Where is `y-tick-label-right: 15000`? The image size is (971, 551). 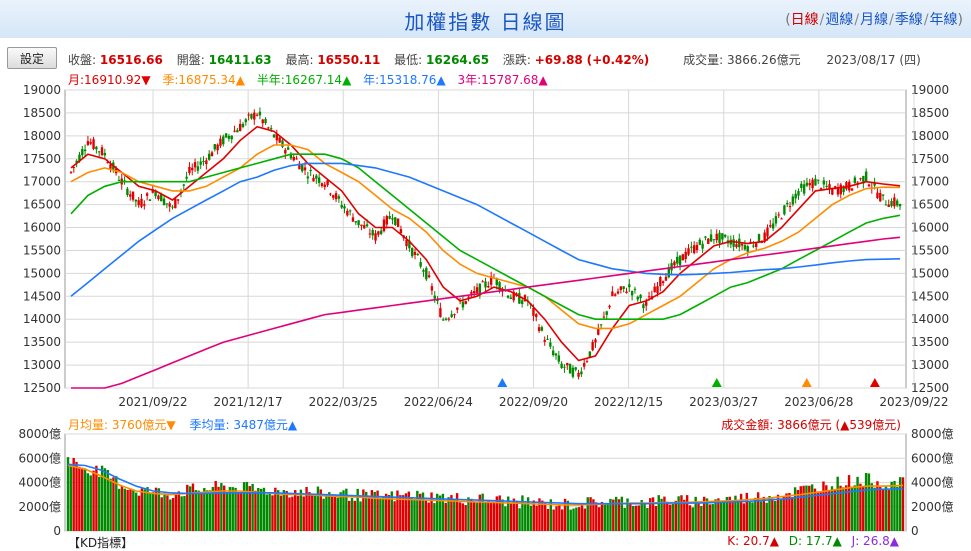 y-tick-label-right: 15000 is located at coordinates (930, 273).